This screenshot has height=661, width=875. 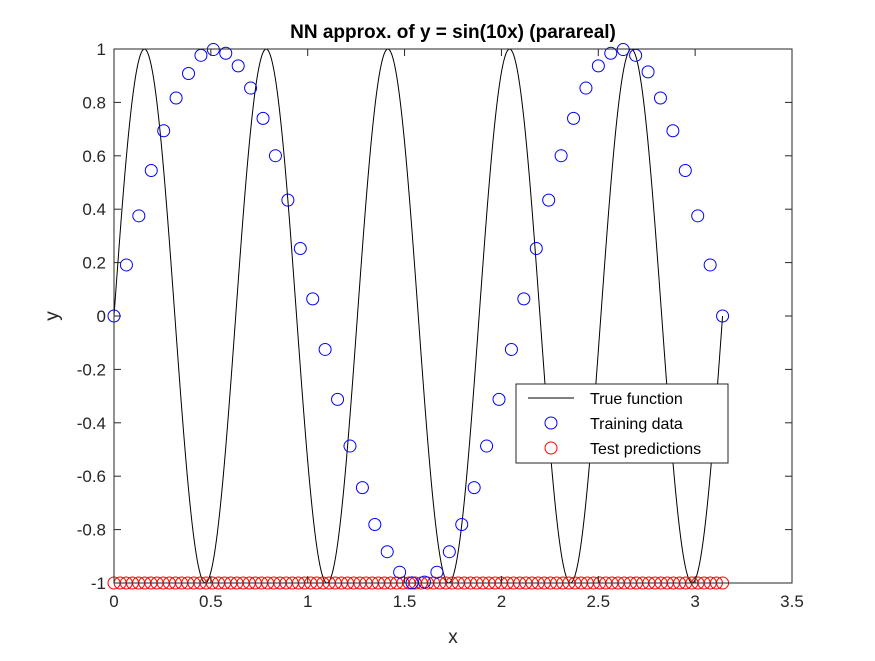 What do you see at coordinates (551, 448) in the screenshot?
I see `legend-swatch-test-predictions` at bounding box center [551, 448].